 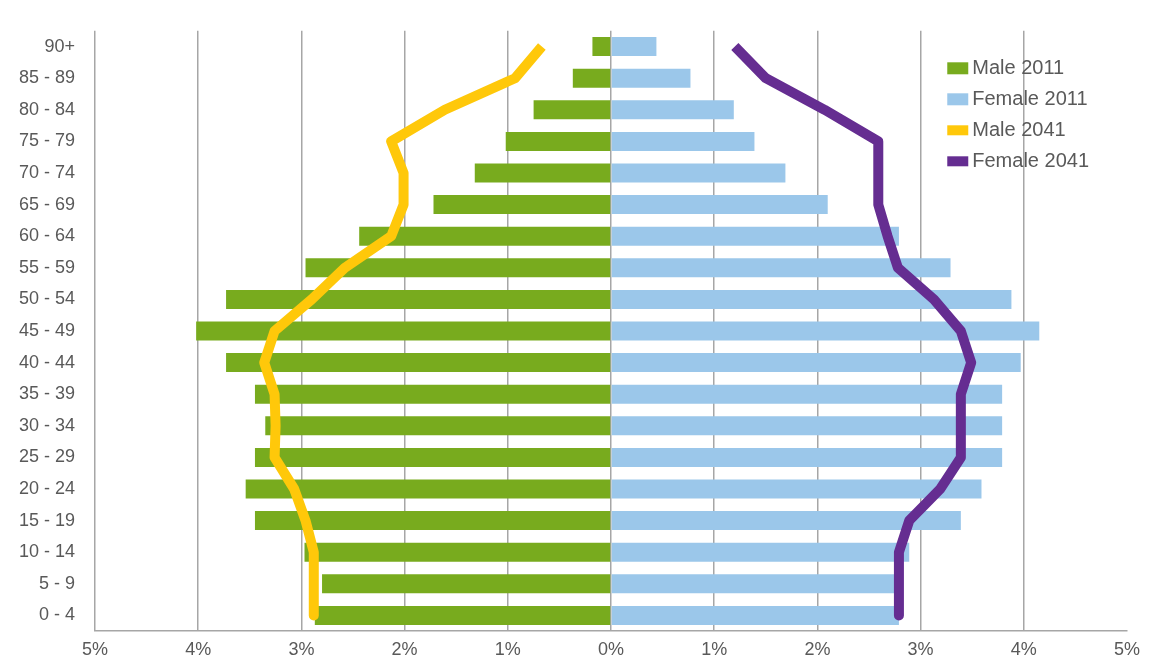 What do you see at coordinates (46, 424) in the screenshot?
I see `y-tick-label: 30 - 34` at bounding box center [46, 424].